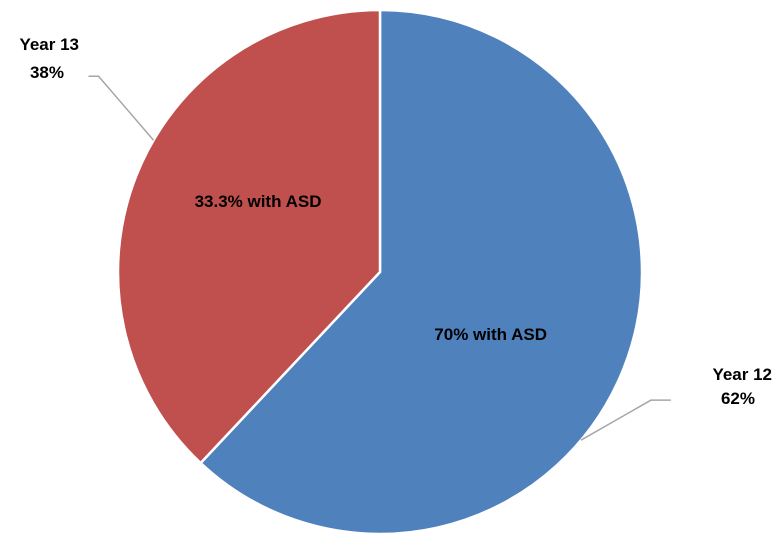 This screenshot has width=776, height=533. What do you see at coordinates (490, 334) in the screenshot?
I see `slice-inner-label-year-12: 70% with ASD` at bounding box center [490, 334].